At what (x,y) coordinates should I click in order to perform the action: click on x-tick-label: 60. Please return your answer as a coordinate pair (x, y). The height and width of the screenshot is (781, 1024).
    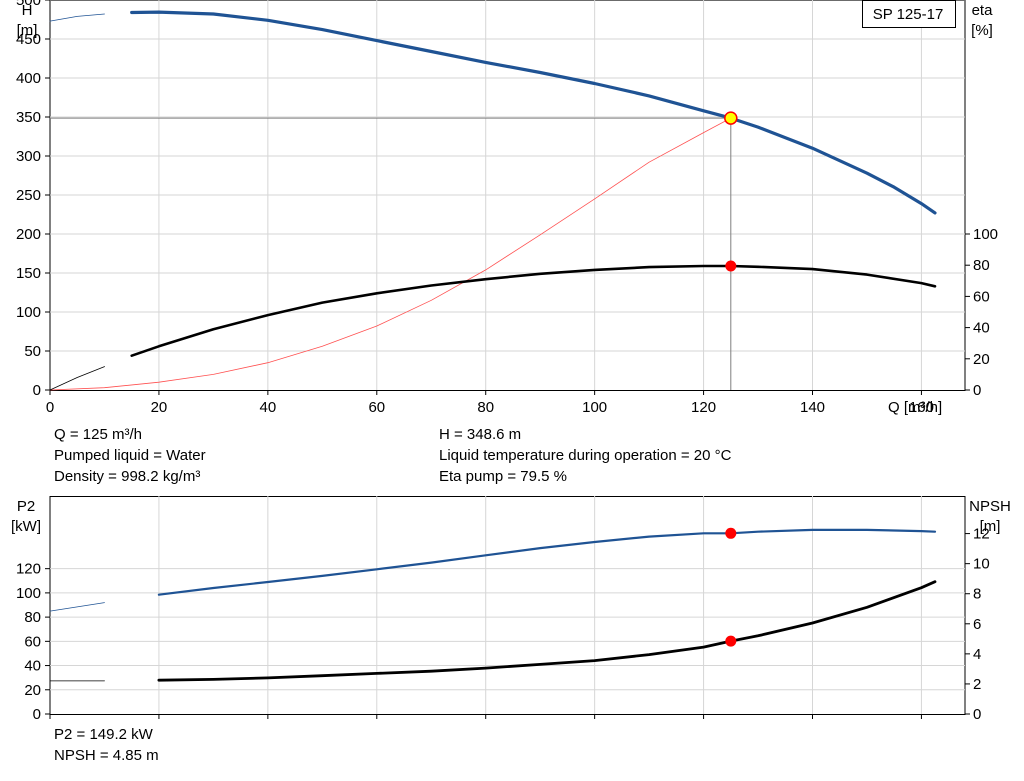
    Looking at the image, I should click on (376, 407).